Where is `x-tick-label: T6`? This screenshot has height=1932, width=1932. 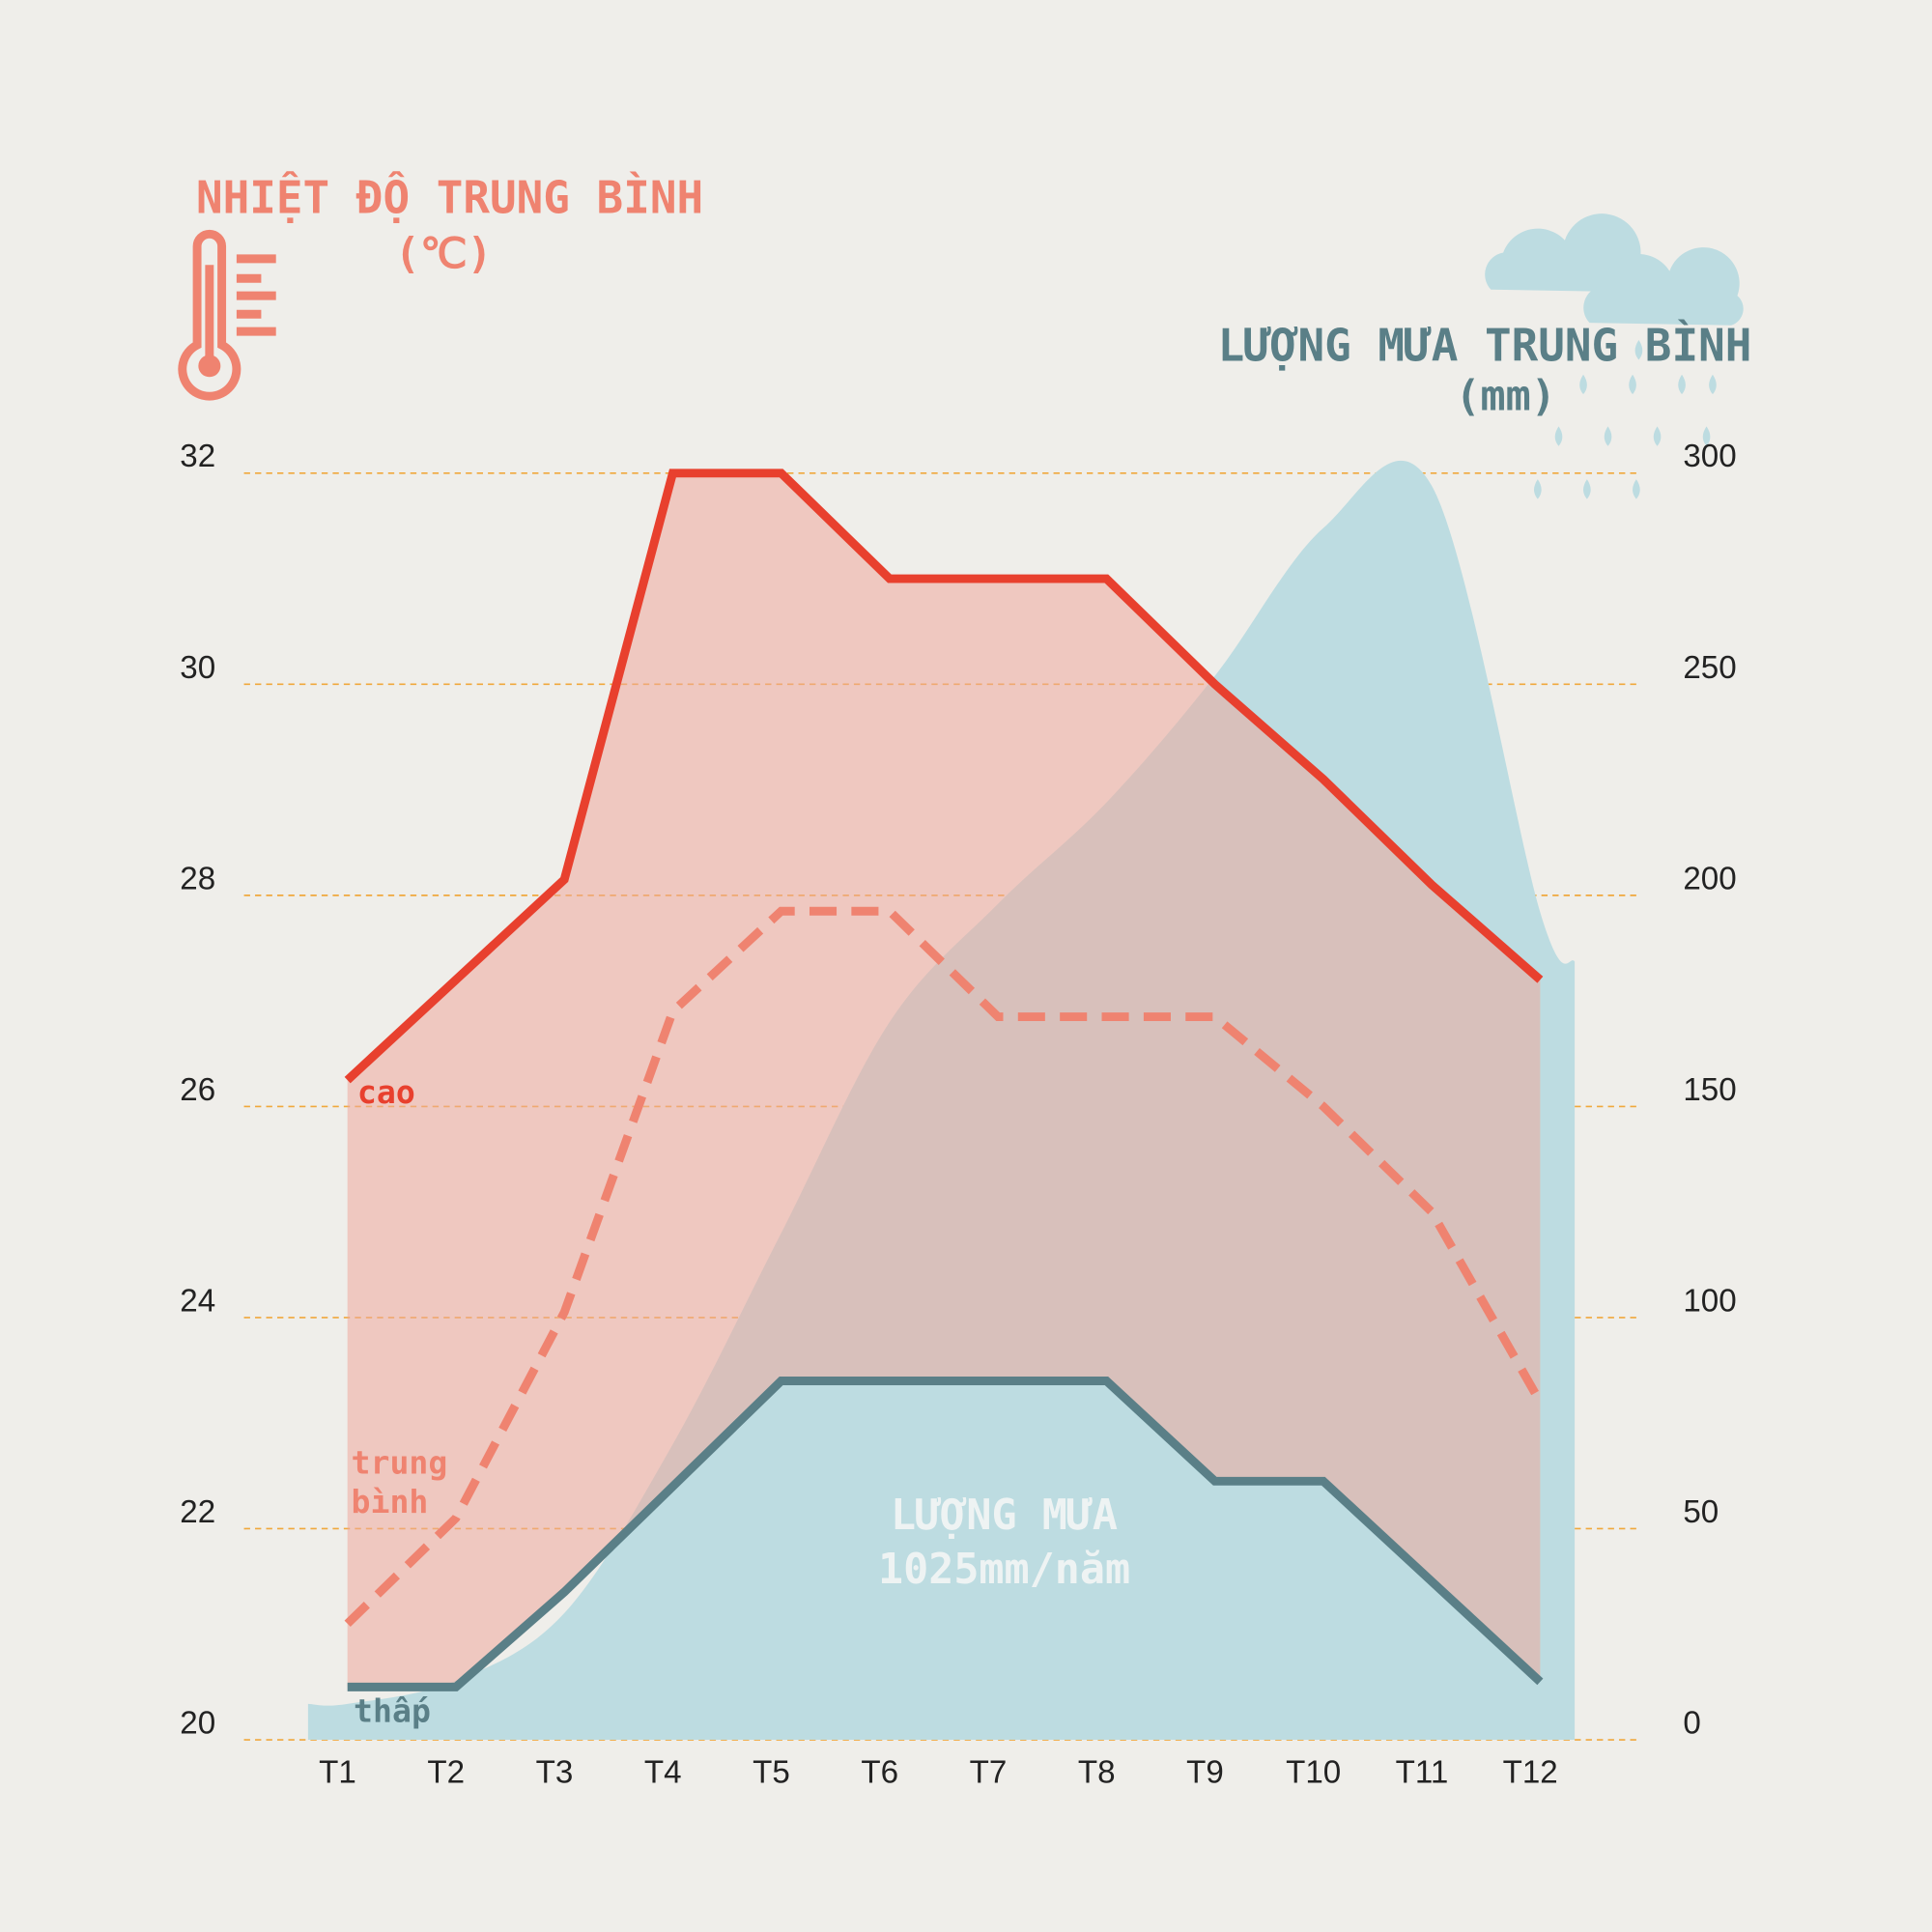
x-tick-label: T6 is located at coordinates (879, 1773).